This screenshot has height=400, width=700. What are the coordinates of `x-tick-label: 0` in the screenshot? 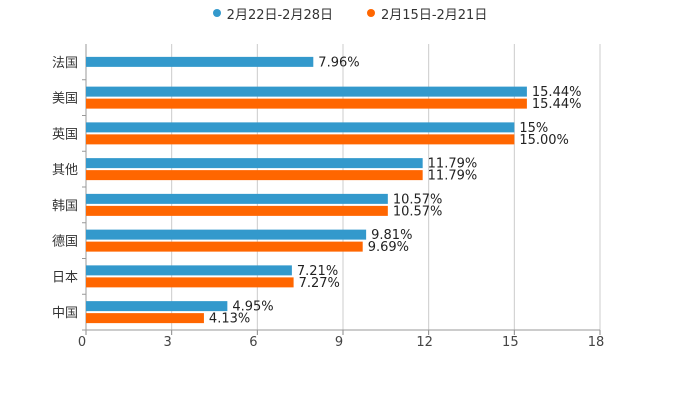 It's located at (82, 342).